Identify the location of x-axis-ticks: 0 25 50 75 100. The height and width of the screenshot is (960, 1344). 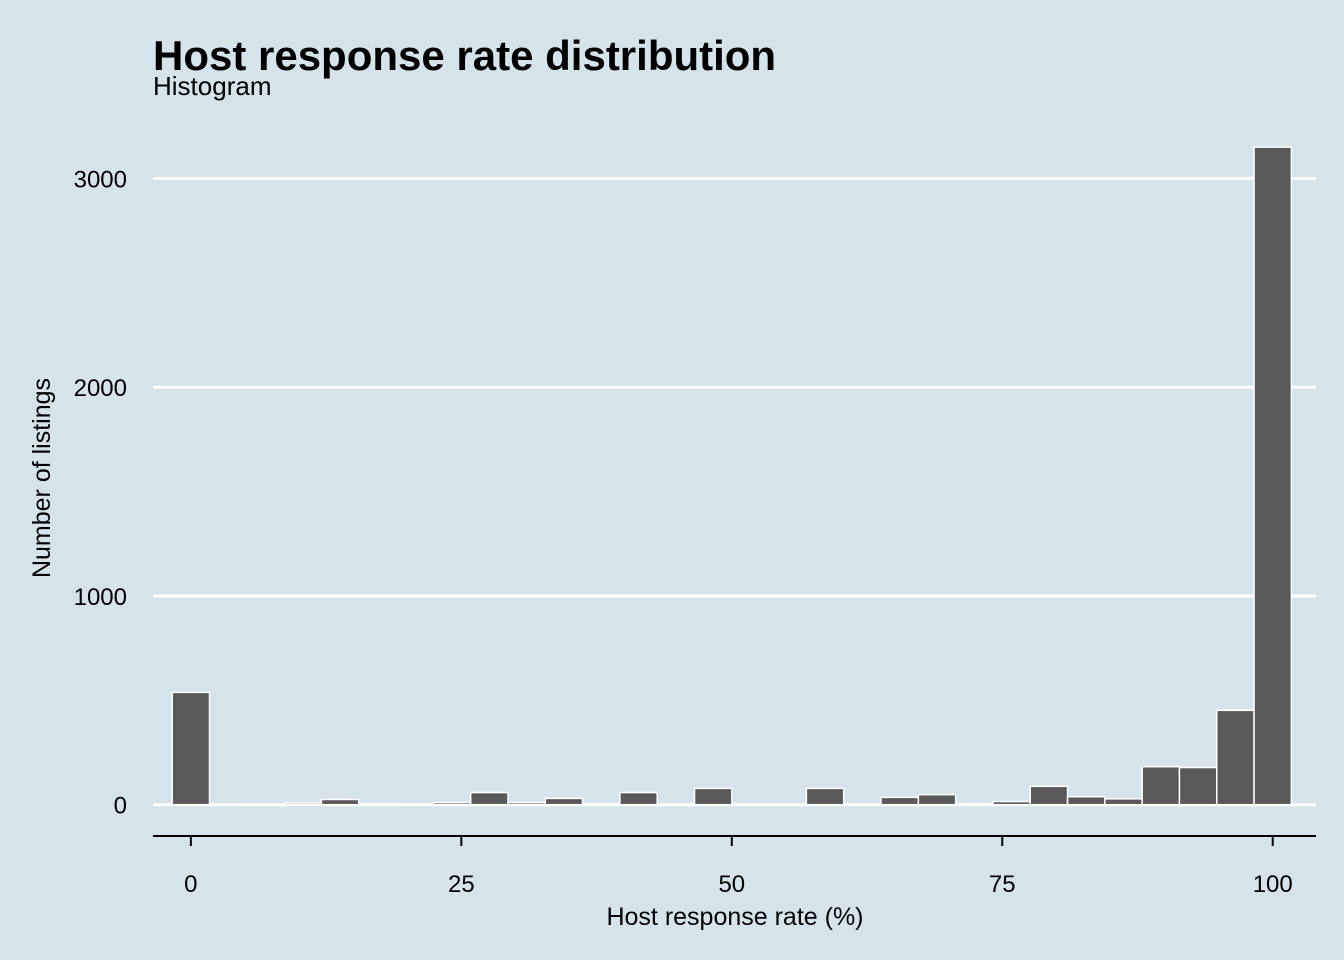
(738, 867).